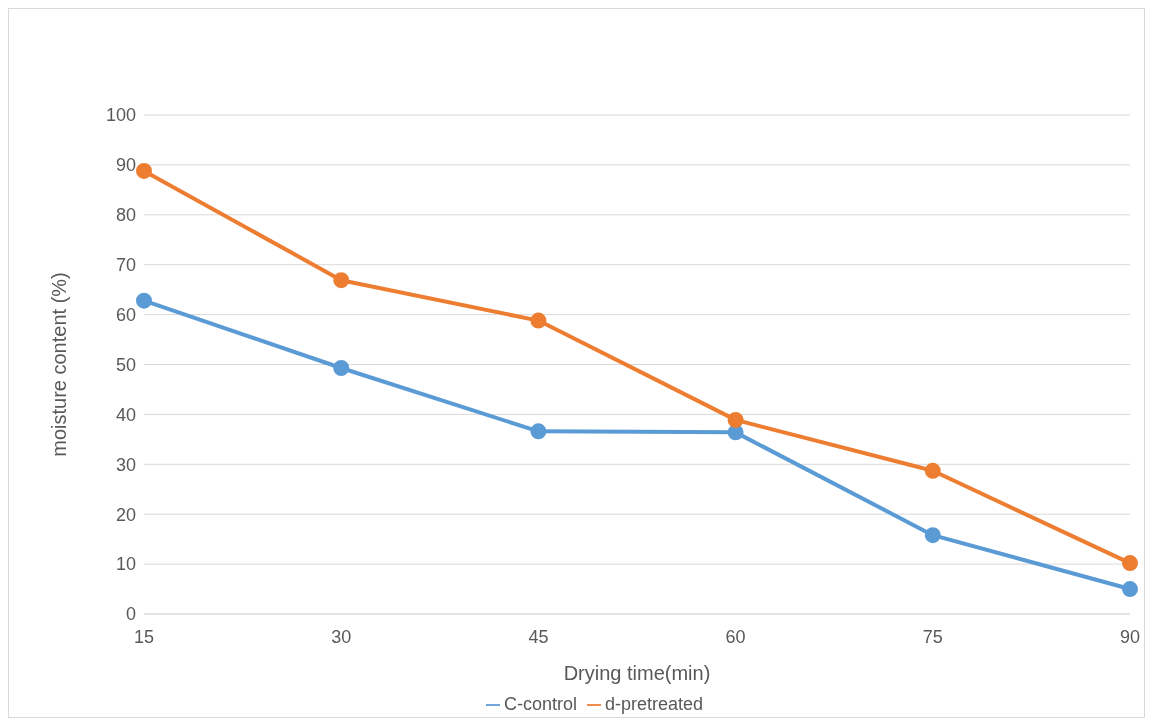  Describe the element at coordinates (59, 364) in the screenshot. I see `y-axis-title: moisture content (%)` at that location.